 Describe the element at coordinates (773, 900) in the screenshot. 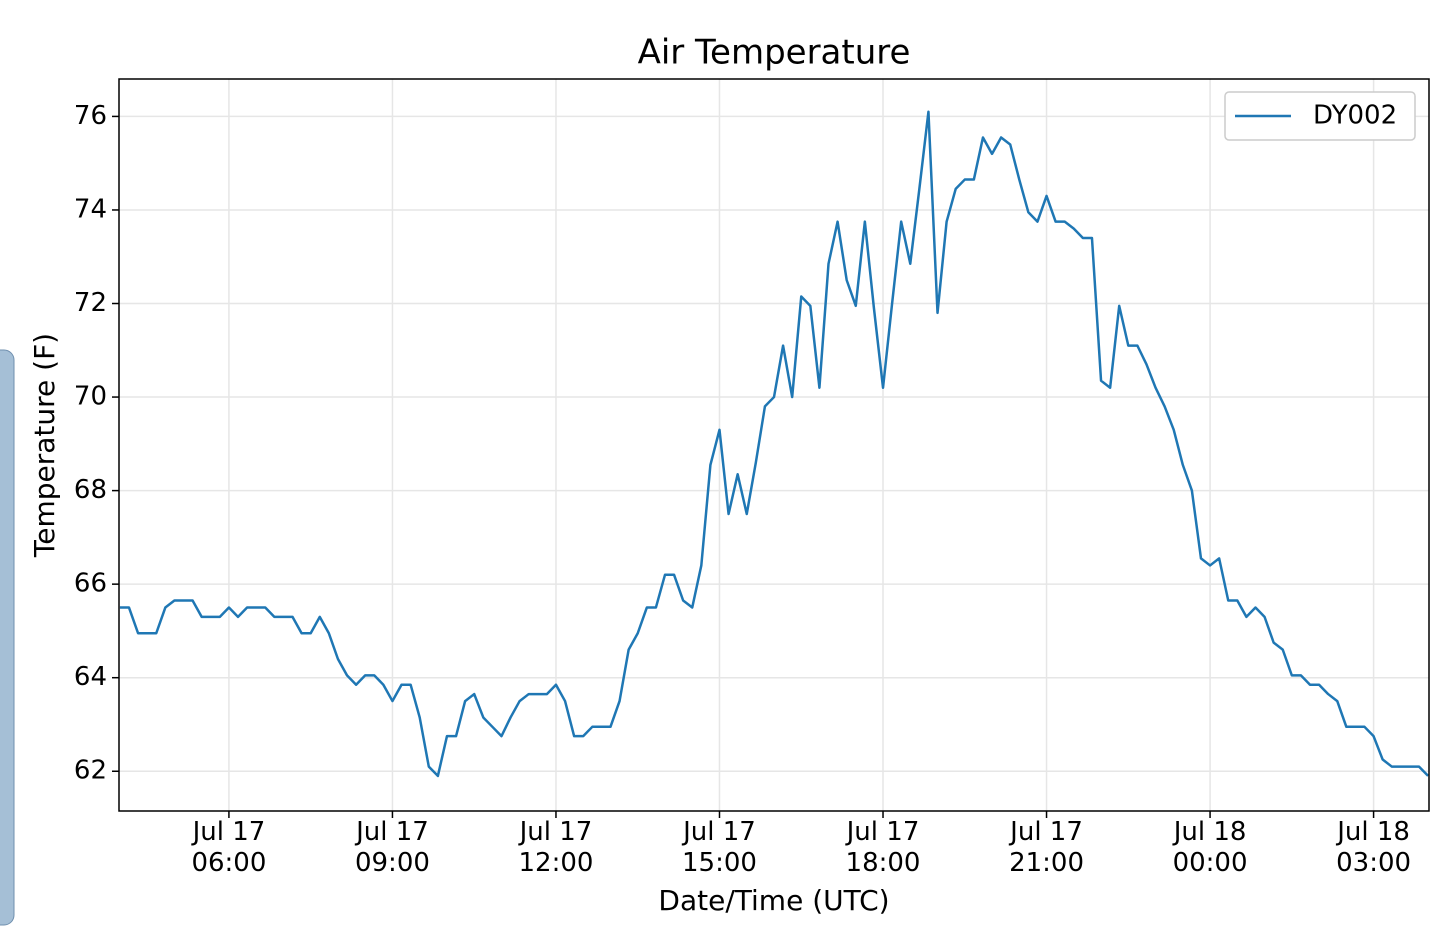

I see `x-axis-label: Date/Time (UTC)` at that location.